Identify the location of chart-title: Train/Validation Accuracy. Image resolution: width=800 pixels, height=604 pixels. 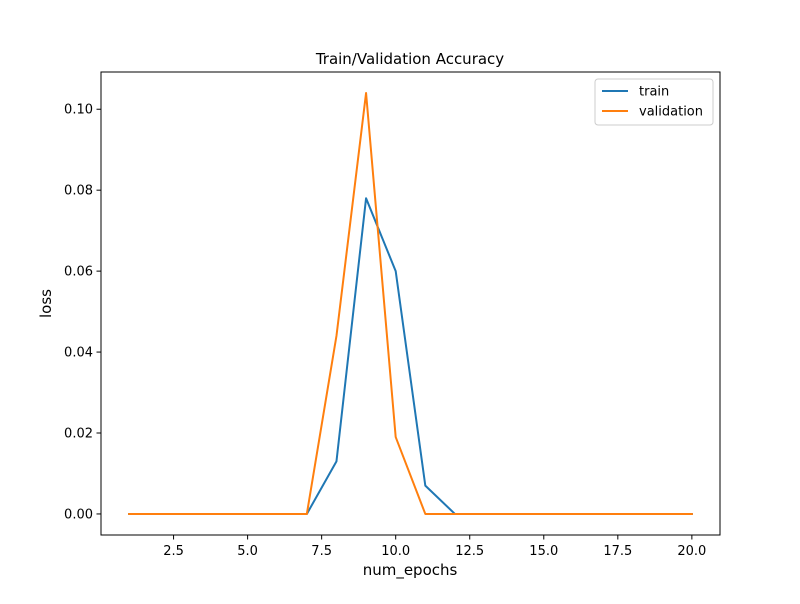
(409, 59).